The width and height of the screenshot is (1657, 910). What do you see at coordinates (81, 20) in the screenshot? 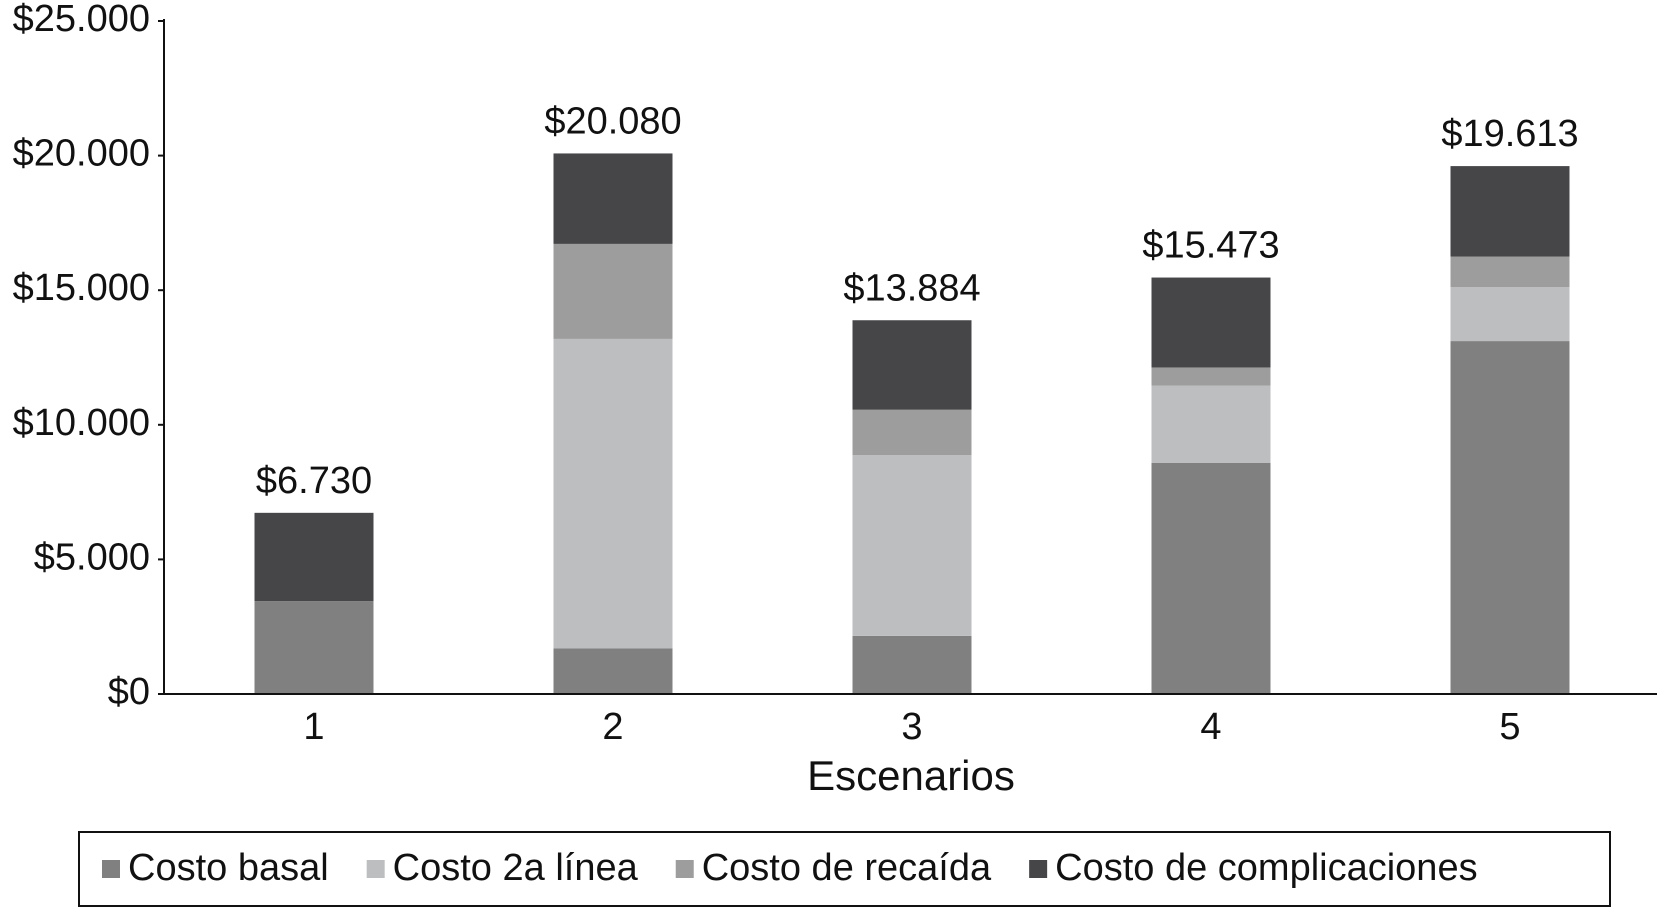
I see `y-tick-label: $25.000` at bounding box center [81, 20].